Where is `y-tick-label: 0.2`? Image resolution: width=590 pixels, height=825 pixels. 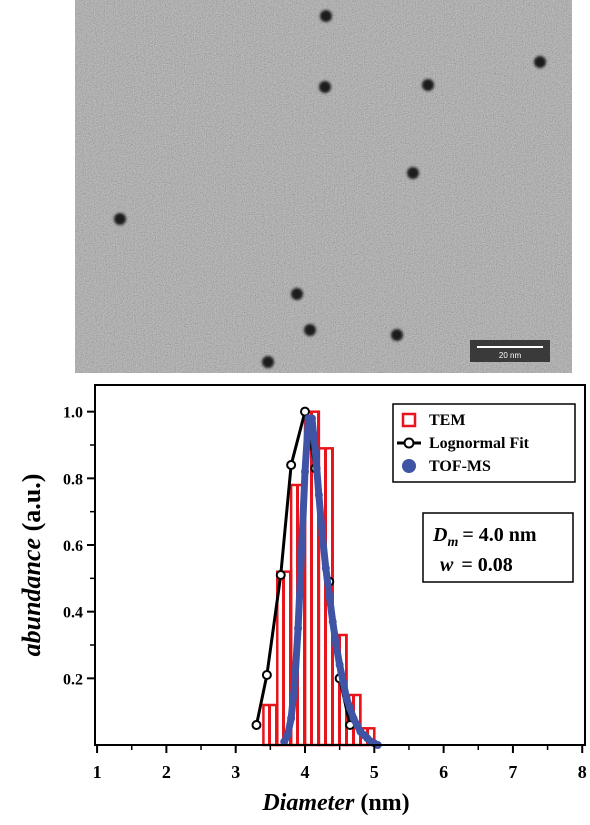
y-tick-label: 0.2 is located at coordinates (73, 679).